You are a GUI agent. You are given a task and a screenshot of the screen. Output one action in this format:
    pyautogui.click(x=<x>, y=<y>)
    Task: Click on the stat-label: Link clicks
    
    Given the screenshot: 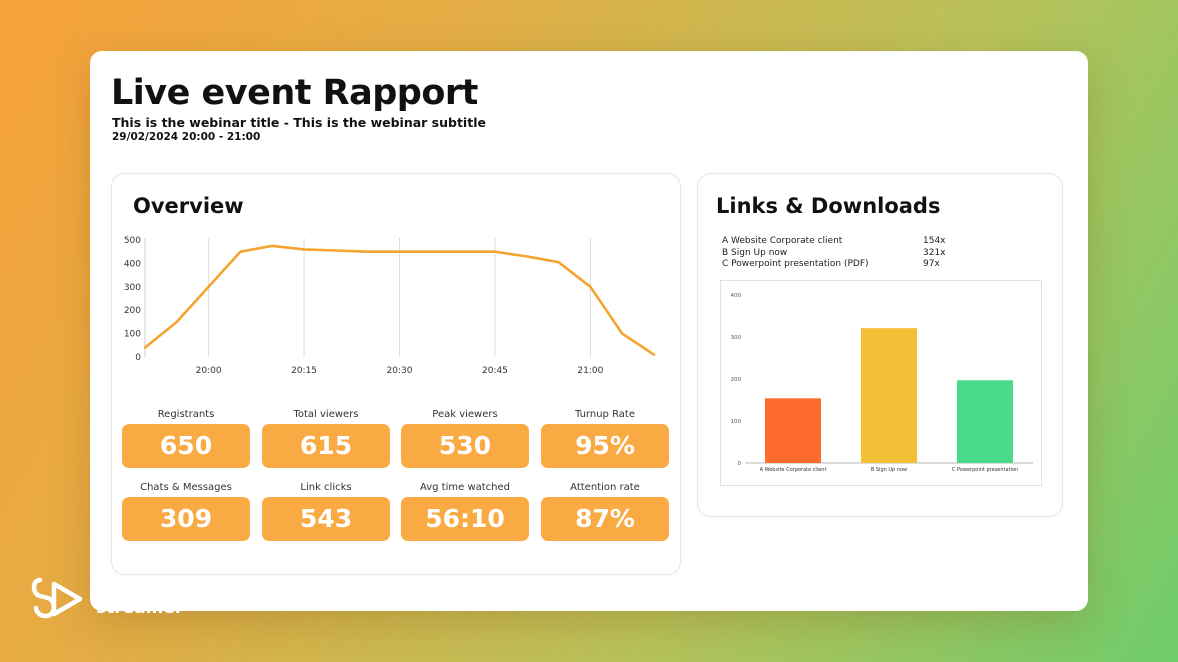 What is the action you would take?
    pyautogui.click(x=326, y=487)
    